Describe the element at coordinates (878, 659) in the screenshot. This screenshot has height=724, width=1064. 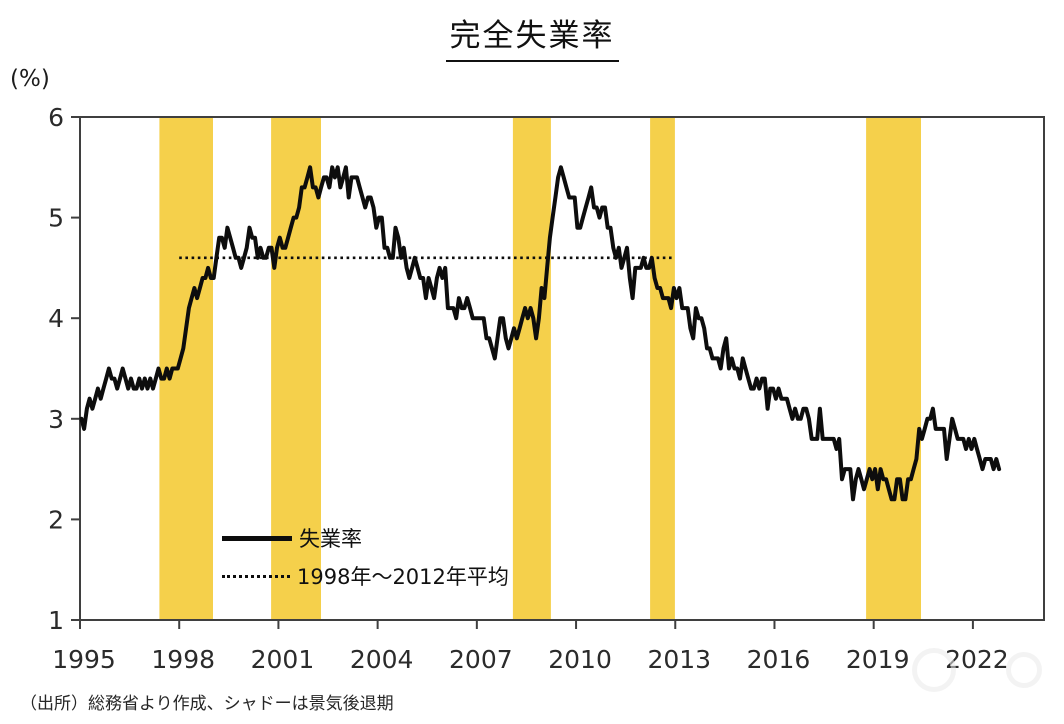
I see `x-tick-label: 2019` at that location.